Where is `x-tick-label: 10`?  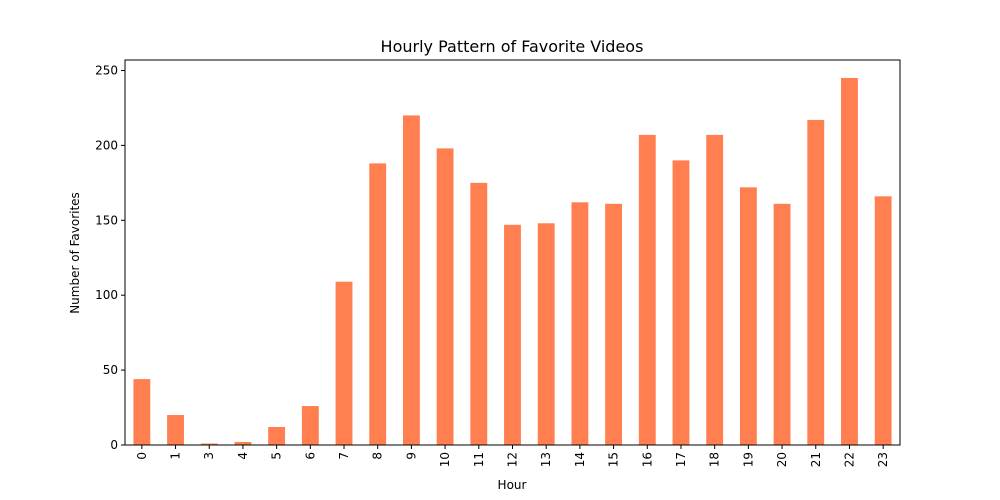 x-tick-label: 10 is located at coordinates (445, 459).